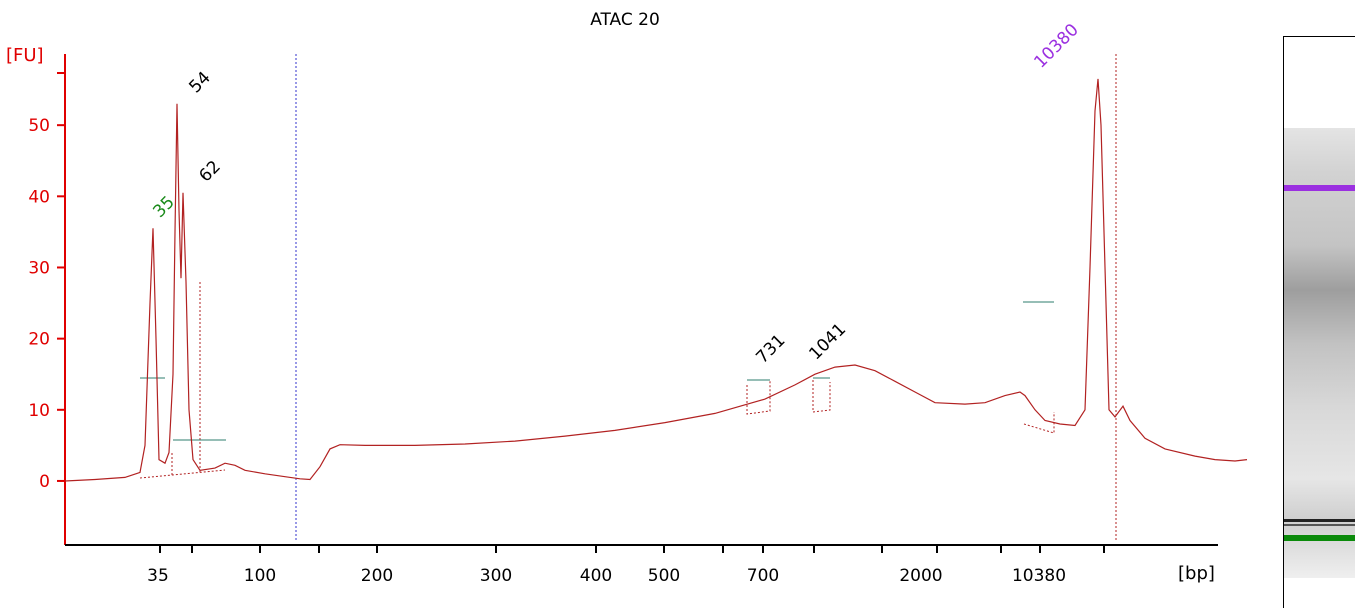 The image size is (1355, 612). Describe the element at coordinates (209, 171) in the screenshot. I see `peak-label: 62` at that location.